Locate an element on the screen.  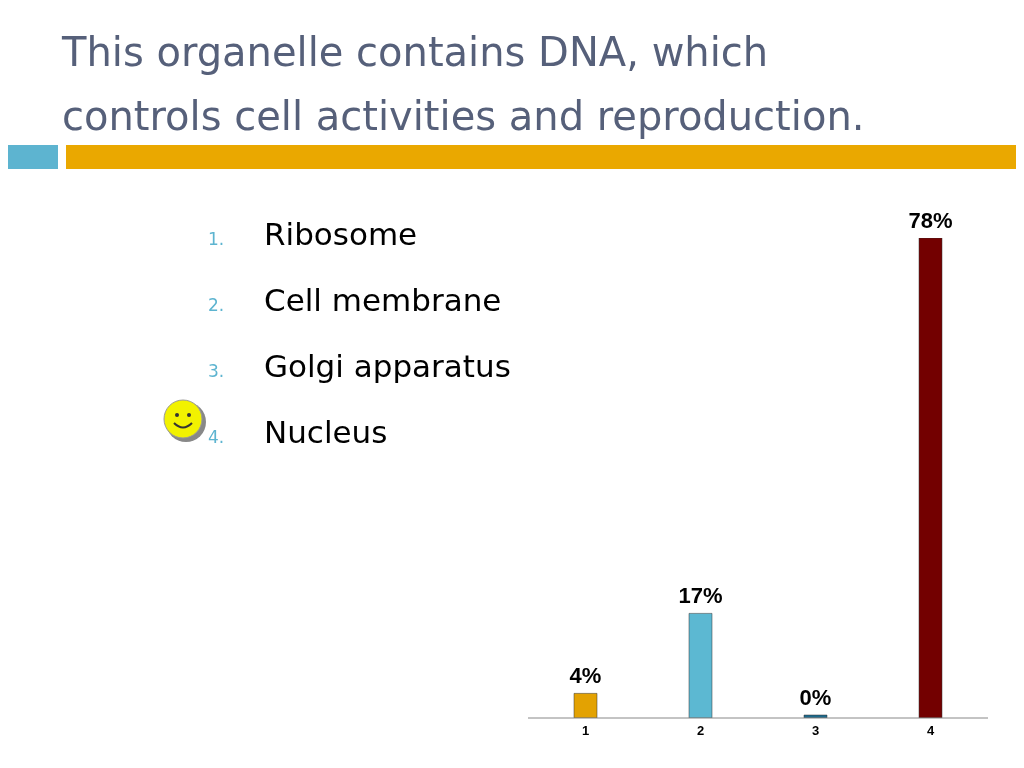
x-tick-label: 4 is located at coordinates (930, 731).